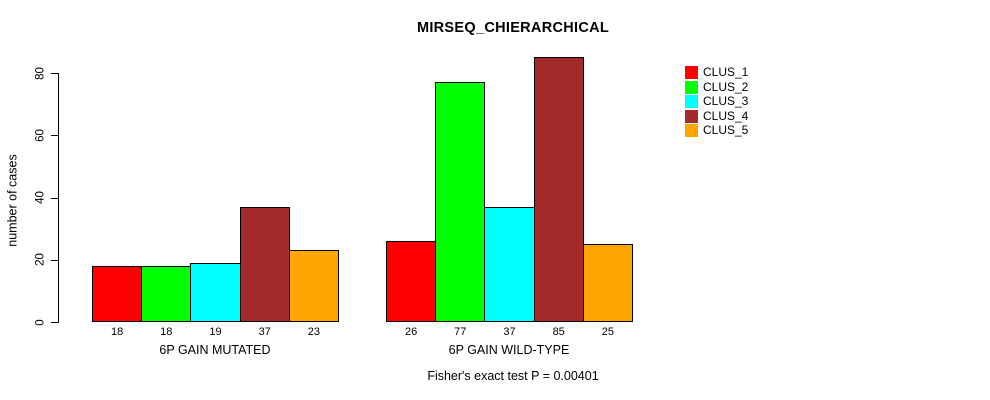 This screenshot has height=400, width=990. Describe the element at coordinates (314, 331) in the screenshot. I see `bar-value-label: 23` at that location.